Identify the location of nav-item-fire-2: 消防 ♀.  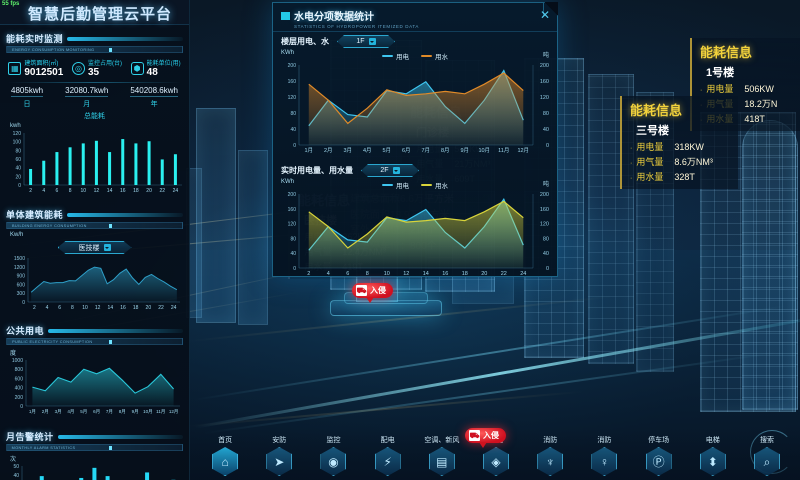
(604, 455).